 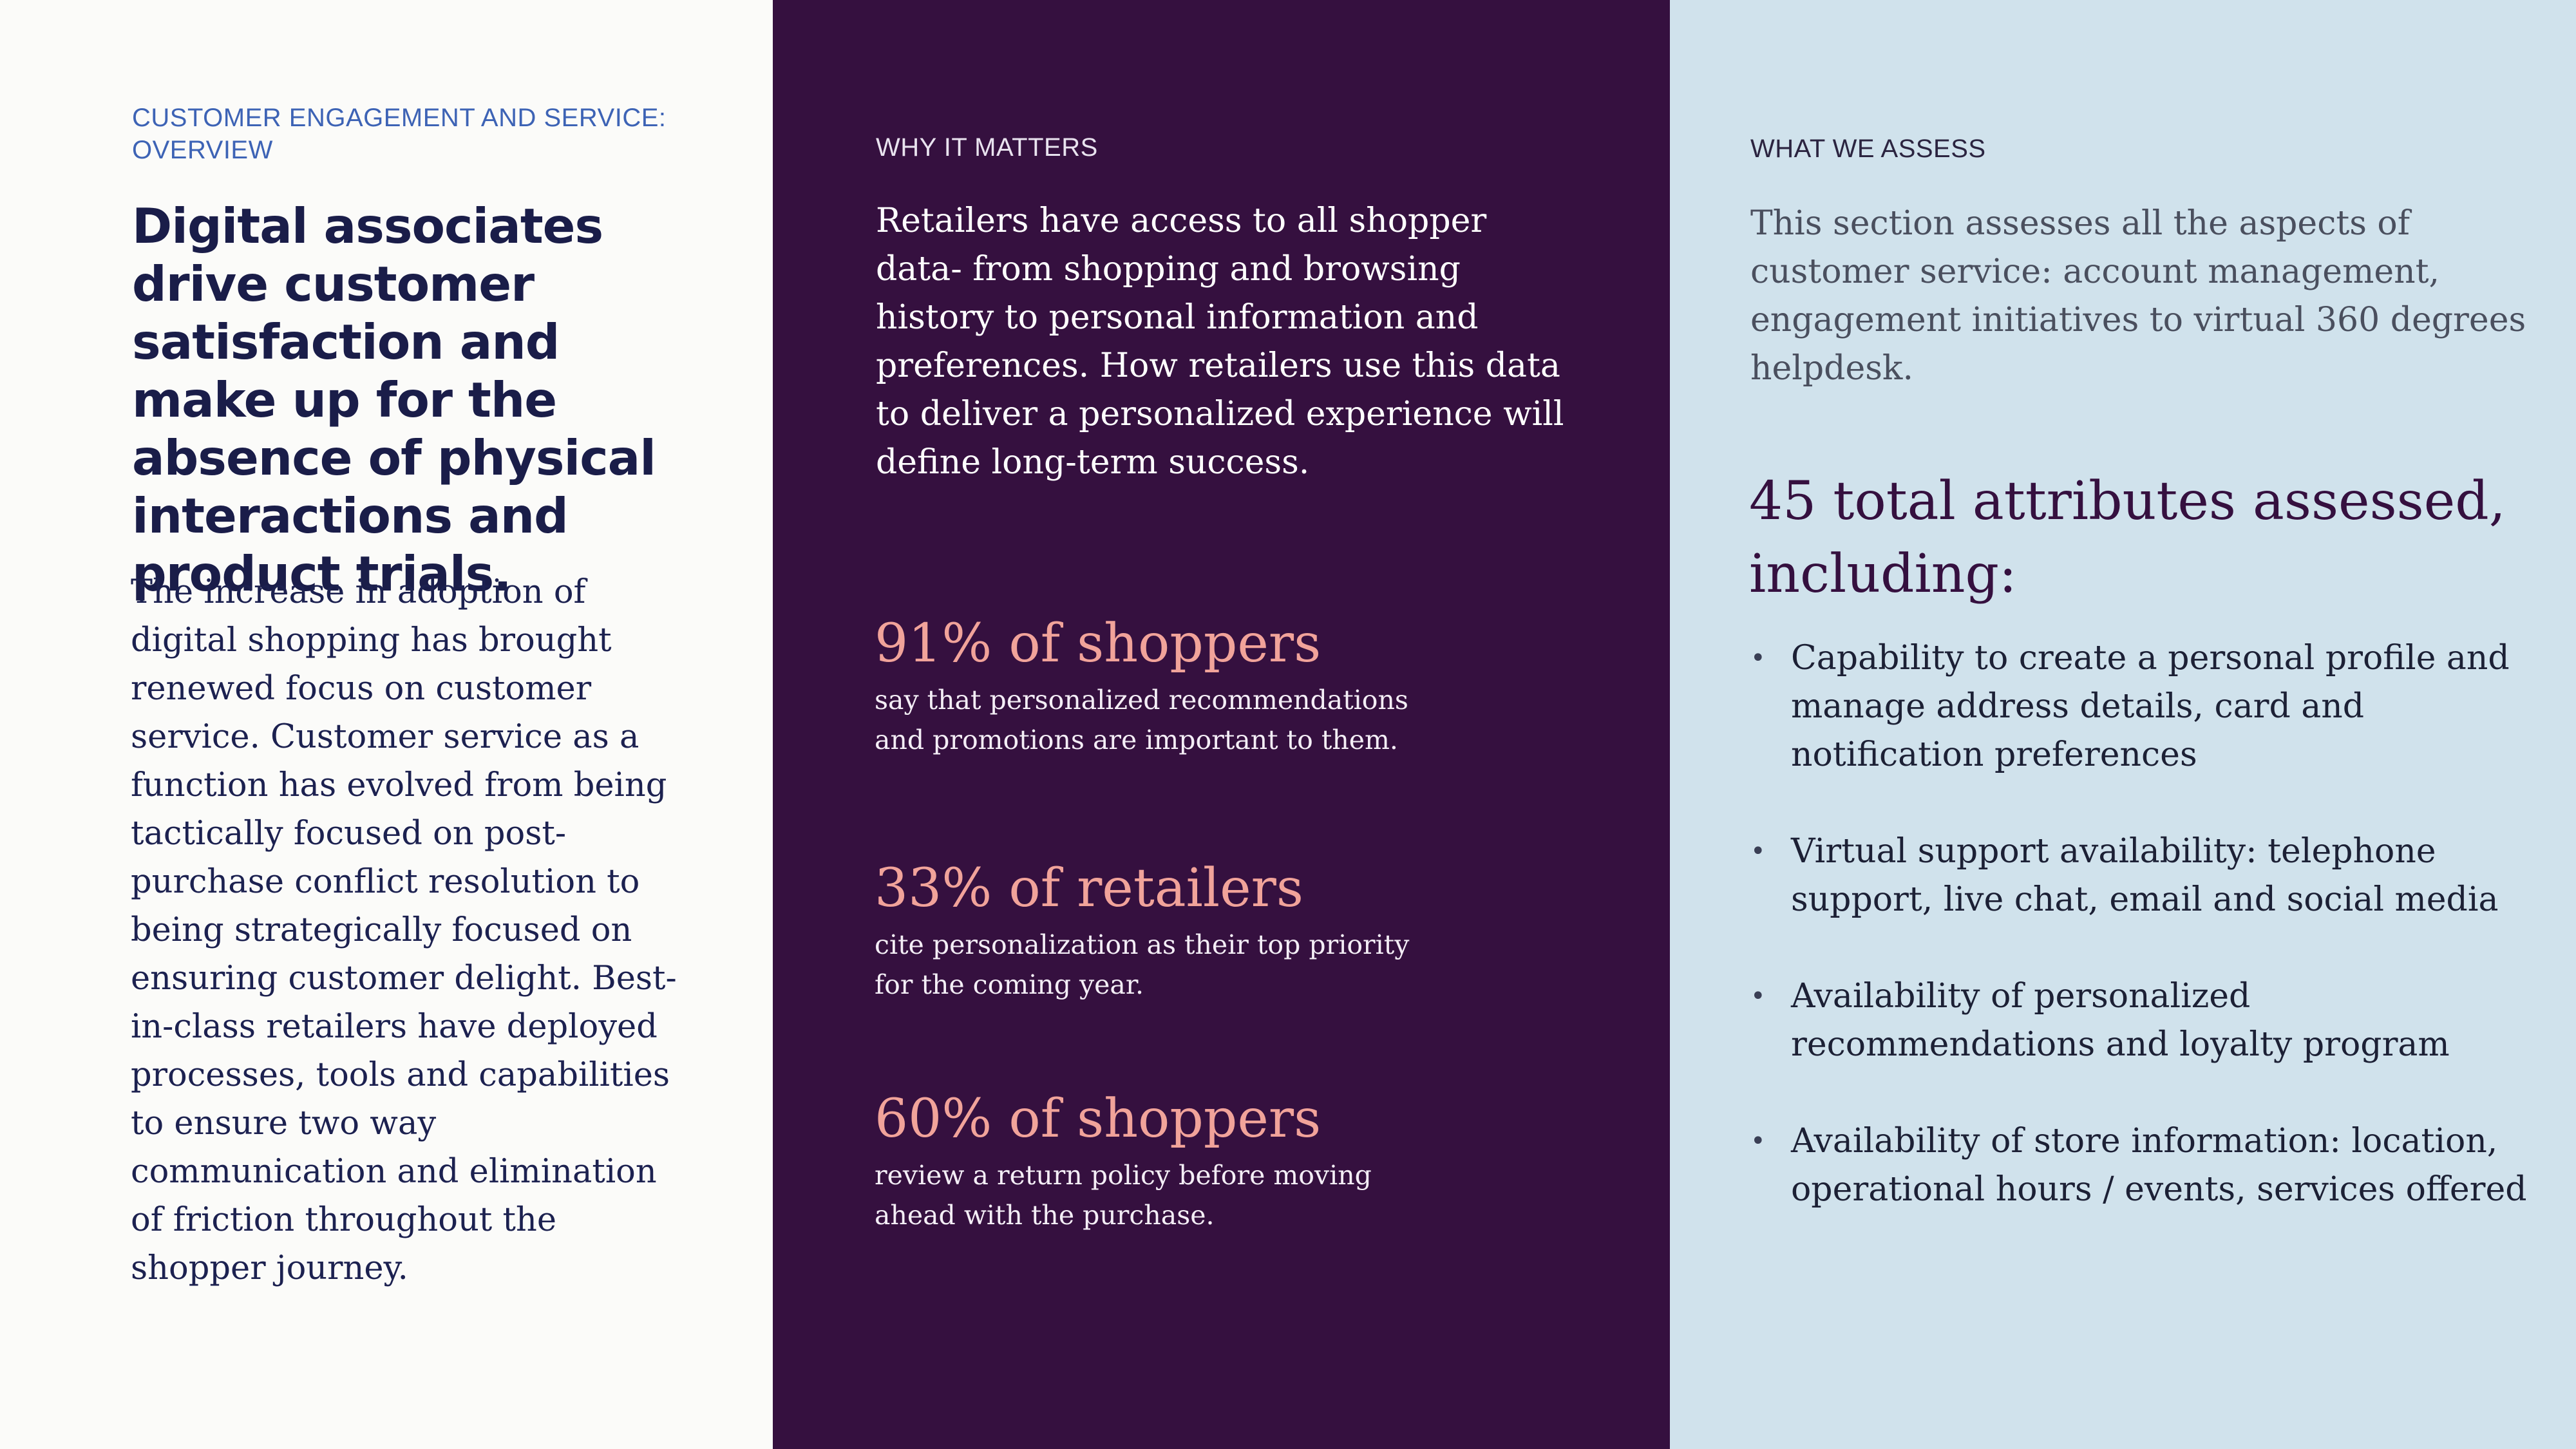 I want to click on what-we-assess-eyebrow: WHAT WE ASSESS, so click(x=1868, y=149).